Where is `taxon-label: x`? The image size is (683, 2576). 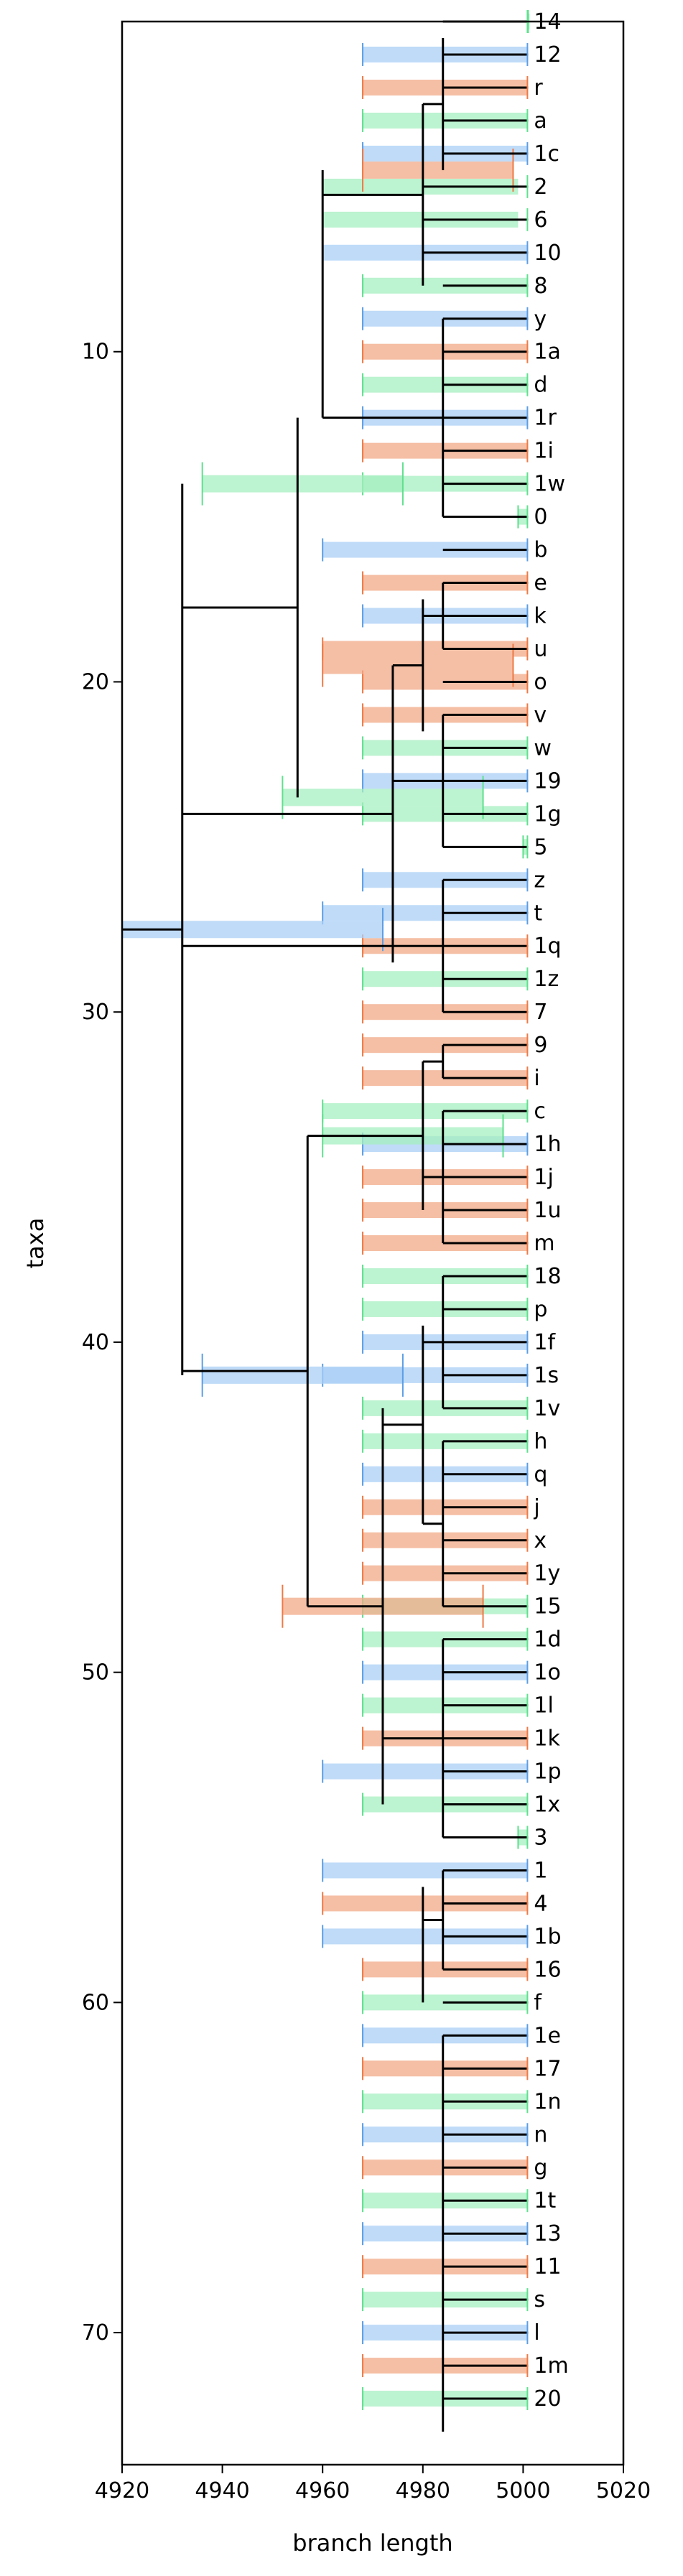 taxon-label: x is located at coordinates (540, 1540).